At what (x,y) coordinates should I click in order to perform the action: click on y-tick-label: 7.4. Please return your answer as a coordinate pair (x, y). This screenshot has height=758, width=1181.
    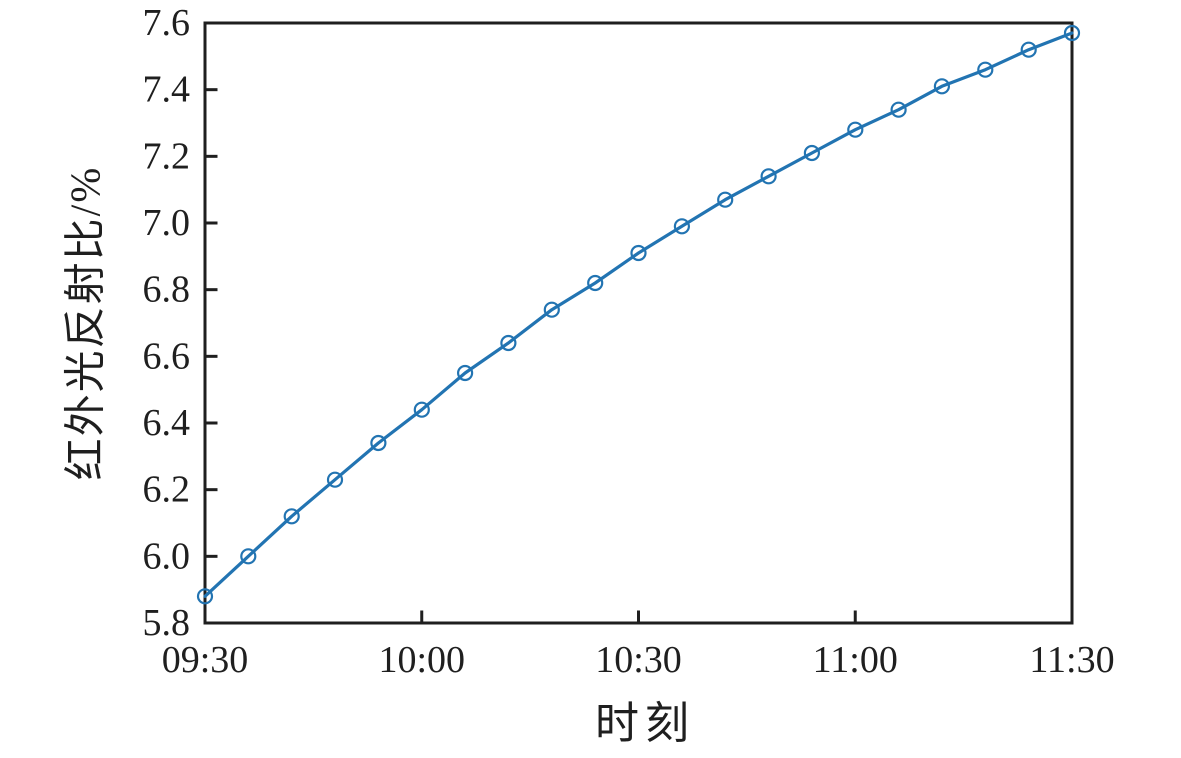
    Looking at the image, I should click on (167, 90).